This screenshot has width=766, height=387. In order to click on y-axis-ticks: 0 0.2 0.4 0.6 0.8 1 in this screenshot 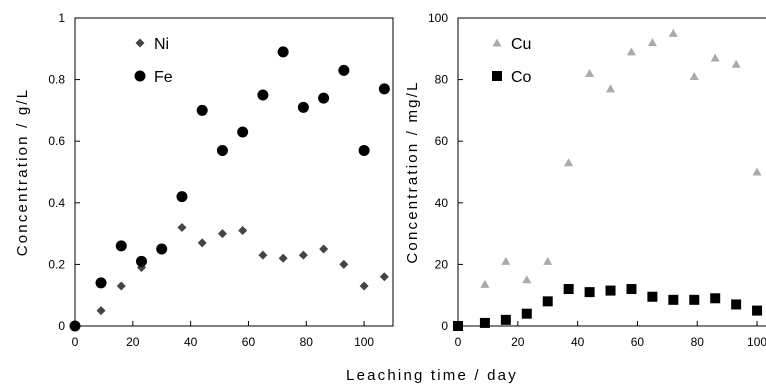, I will do `click(64, 172)`.